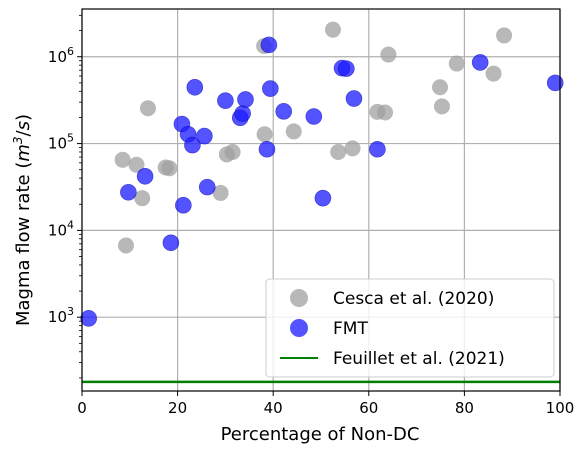 The width and height of the screenshot is (578, 449). What do you see at coordinates (320, 434) in the screenshot?
I see `x-axis-label: Percentage of Non-DC` at bounding box center [320, 434].